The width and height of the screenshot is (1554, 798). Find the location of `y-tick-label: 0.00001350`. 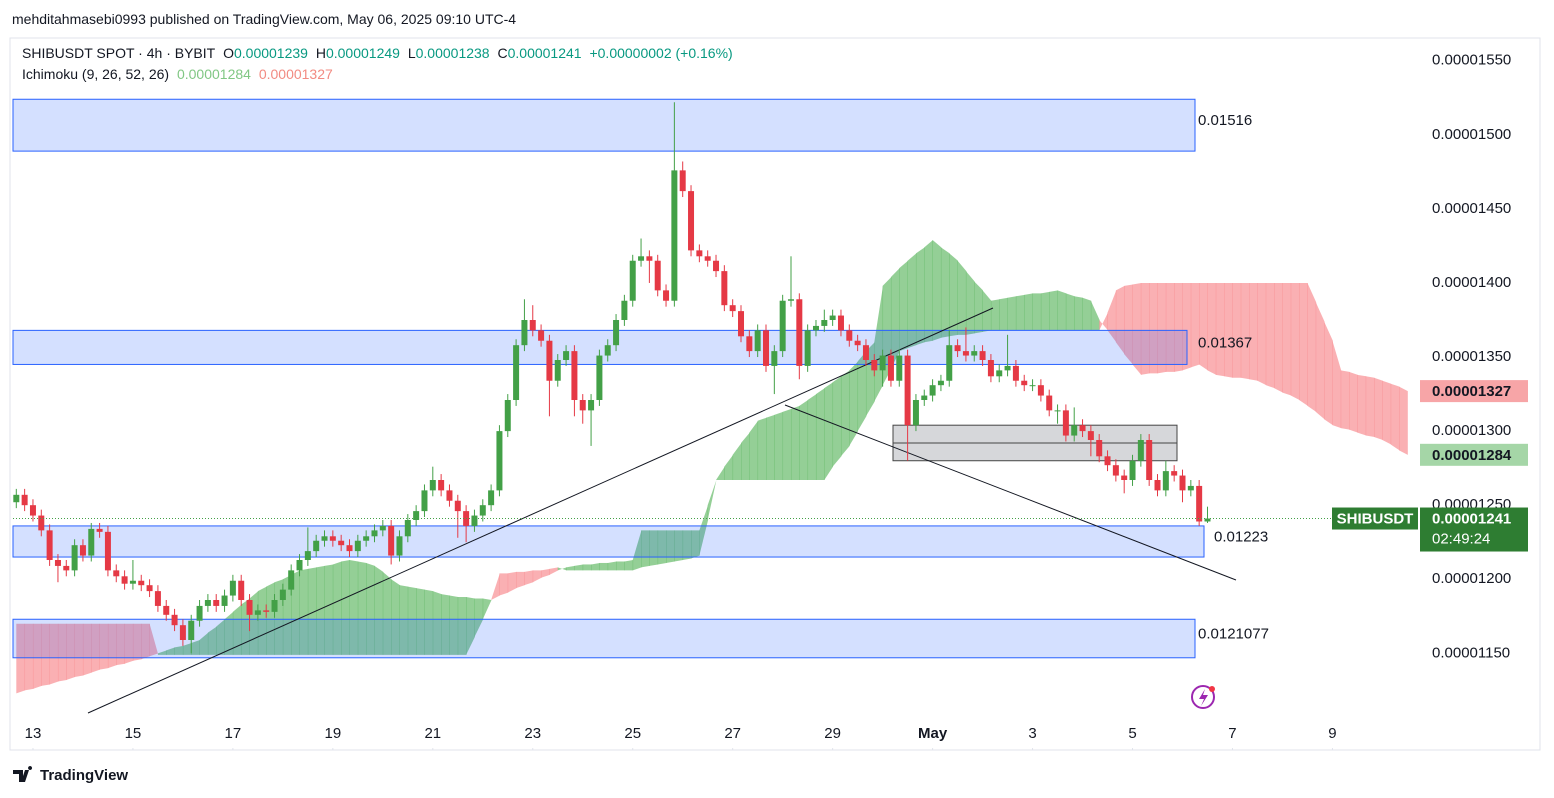

y-tick-label: 0.00001350 is located at coordinates (1471, 356).